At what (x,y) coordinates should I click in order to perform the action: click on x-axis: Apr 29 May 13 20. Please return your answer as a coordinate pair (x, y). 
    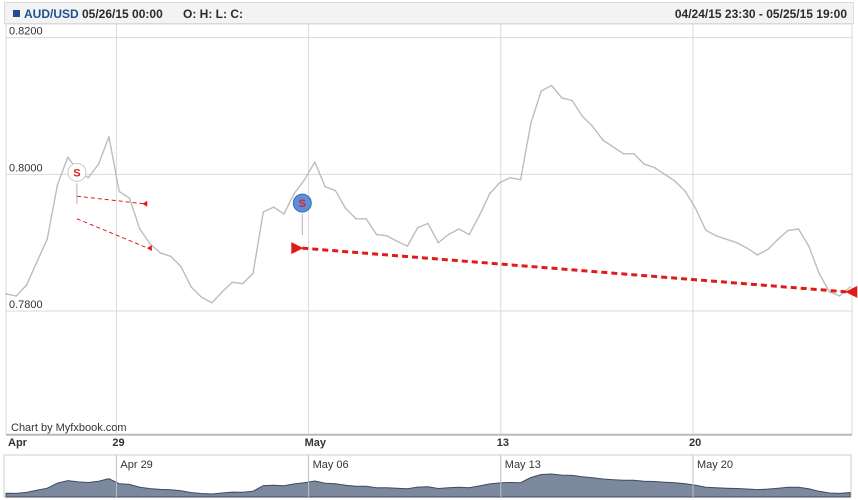
    Looking at the image, I should click on (429, 441).